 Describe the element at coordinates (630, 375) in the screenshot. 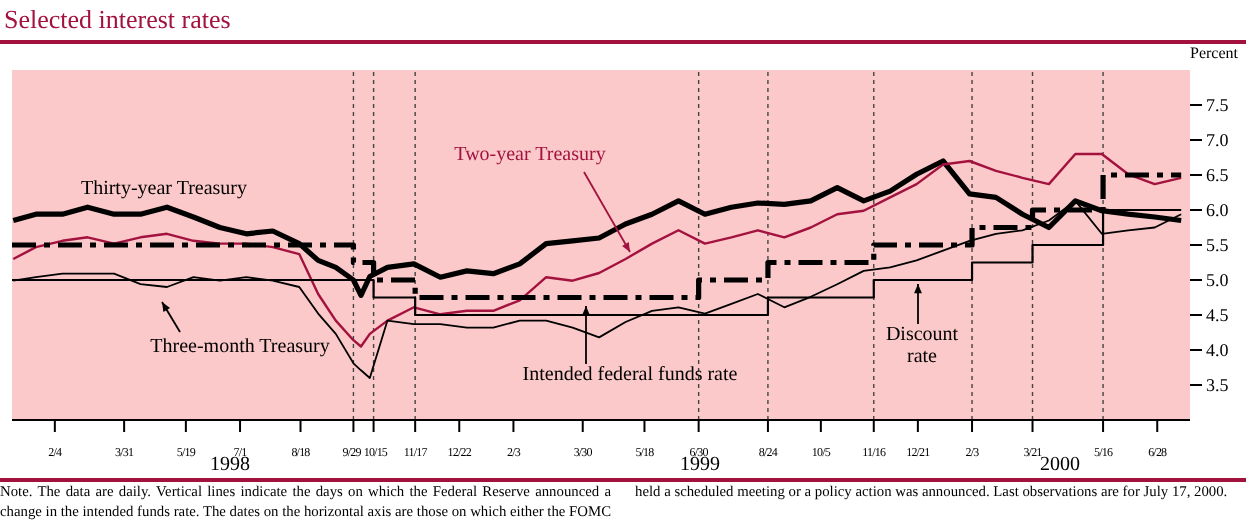

I see `text: Intended federal funds rate` at that location.